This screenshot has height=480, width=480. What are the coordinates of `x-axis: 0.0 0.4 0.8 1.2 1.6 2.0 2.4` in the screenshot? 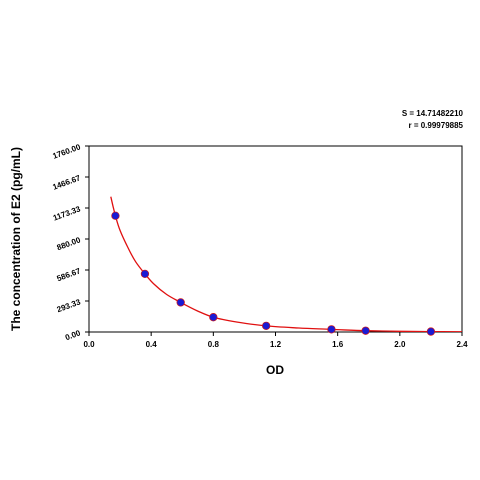 It's located at (275, 340).